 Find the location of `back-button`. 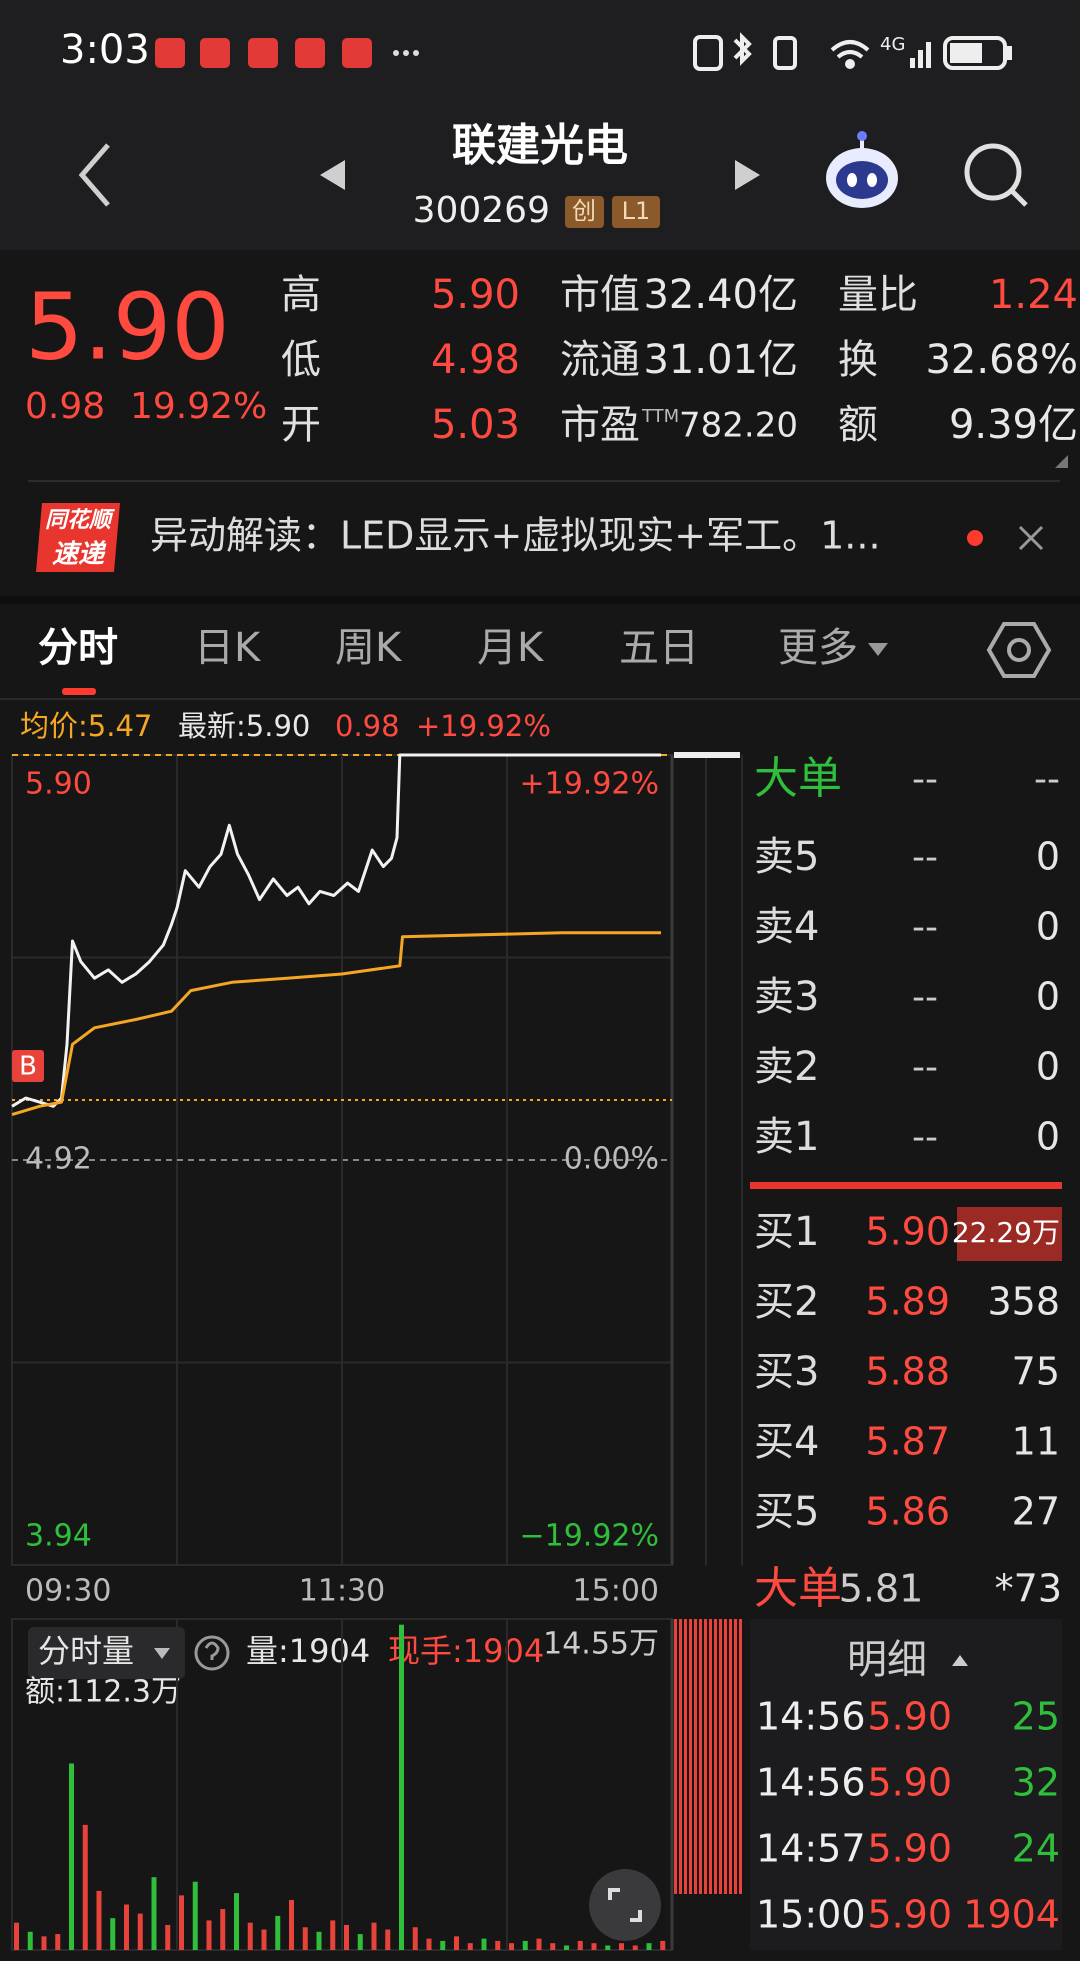

back-button is located at coordinates (94, 175).